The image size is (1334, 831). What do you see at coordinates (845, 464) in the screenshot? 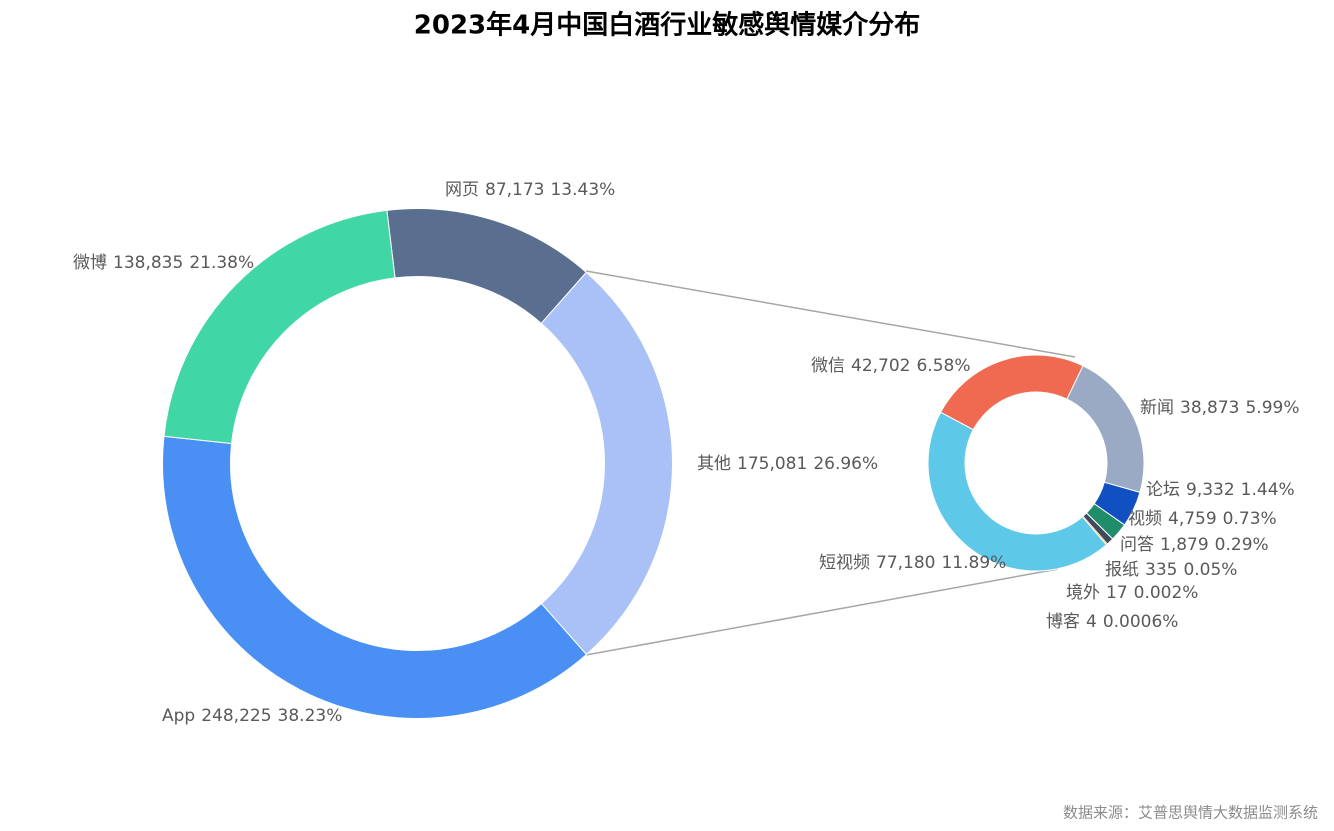
I see `percent-label: 26.96%` at bounding box center [845, 464].